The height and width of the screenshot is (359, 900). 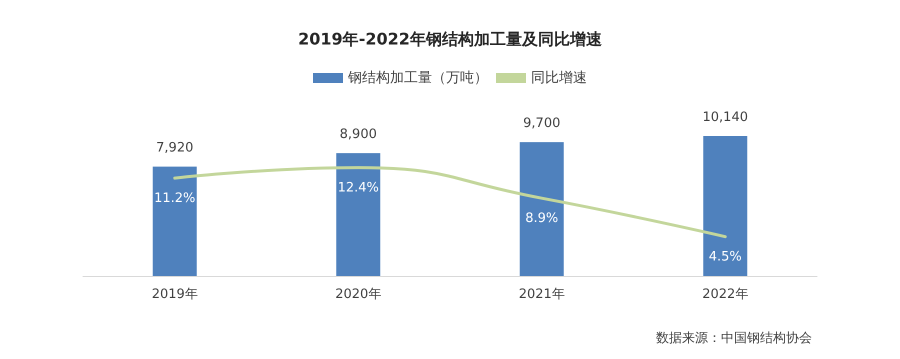 I want to click on x-tick-label: 2022年, so click(x=725, y=294).